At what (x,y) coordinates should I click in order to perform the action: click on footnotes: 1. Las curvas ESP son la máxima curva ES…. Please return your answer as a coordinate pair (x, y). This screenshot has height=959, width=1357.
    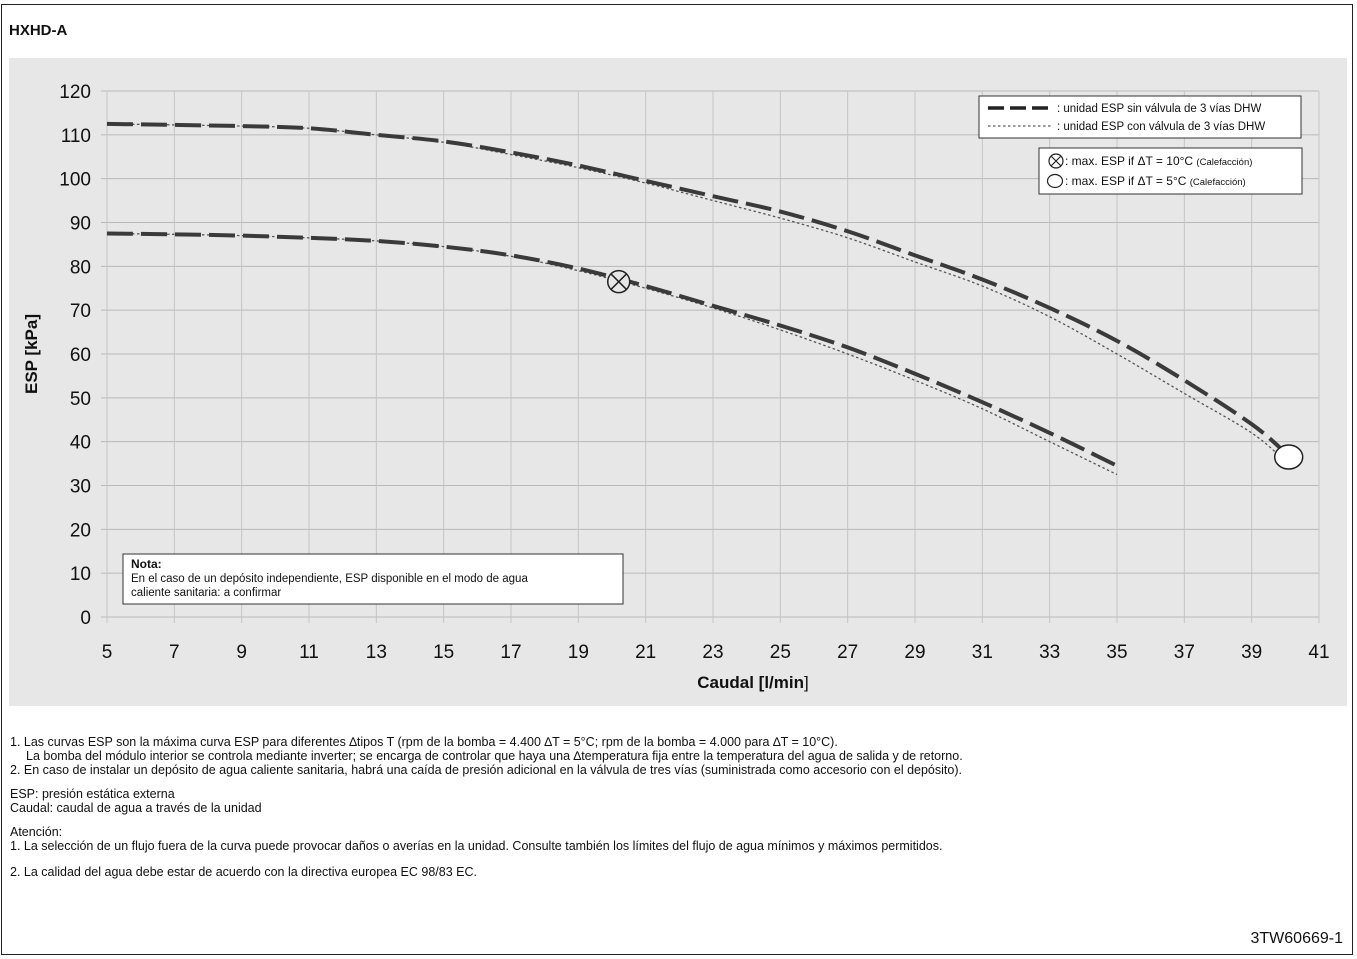
    Looking at the image, I should click on (675, 807).